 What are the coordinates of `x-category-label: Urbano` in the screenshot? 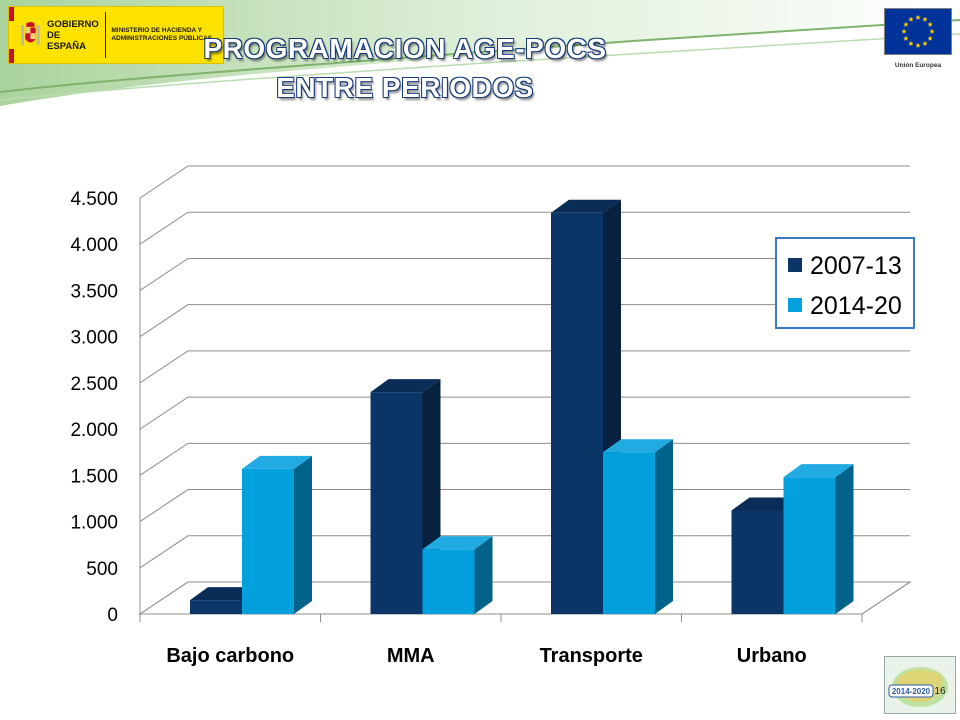 It's located at (772, 656).